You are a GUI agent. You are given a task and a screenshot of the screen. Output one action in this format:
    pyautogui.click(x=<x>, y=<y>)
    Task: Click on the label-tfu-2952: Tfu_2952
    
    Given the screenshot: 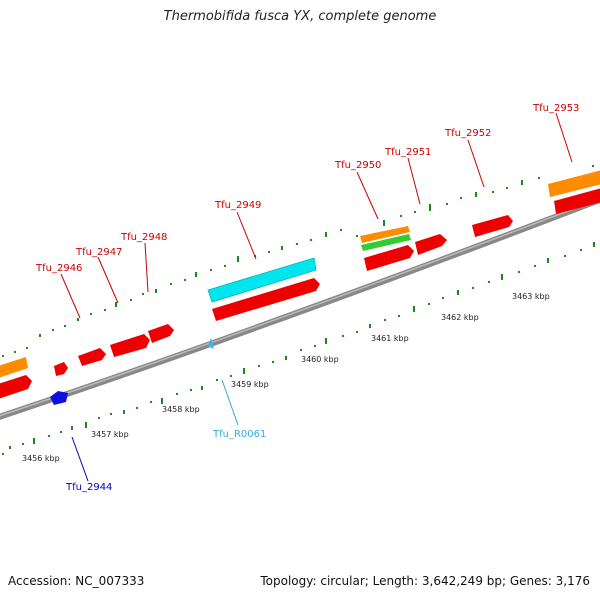 What is the action you would take?
    pyautogui.click(x=467, y=133)
    